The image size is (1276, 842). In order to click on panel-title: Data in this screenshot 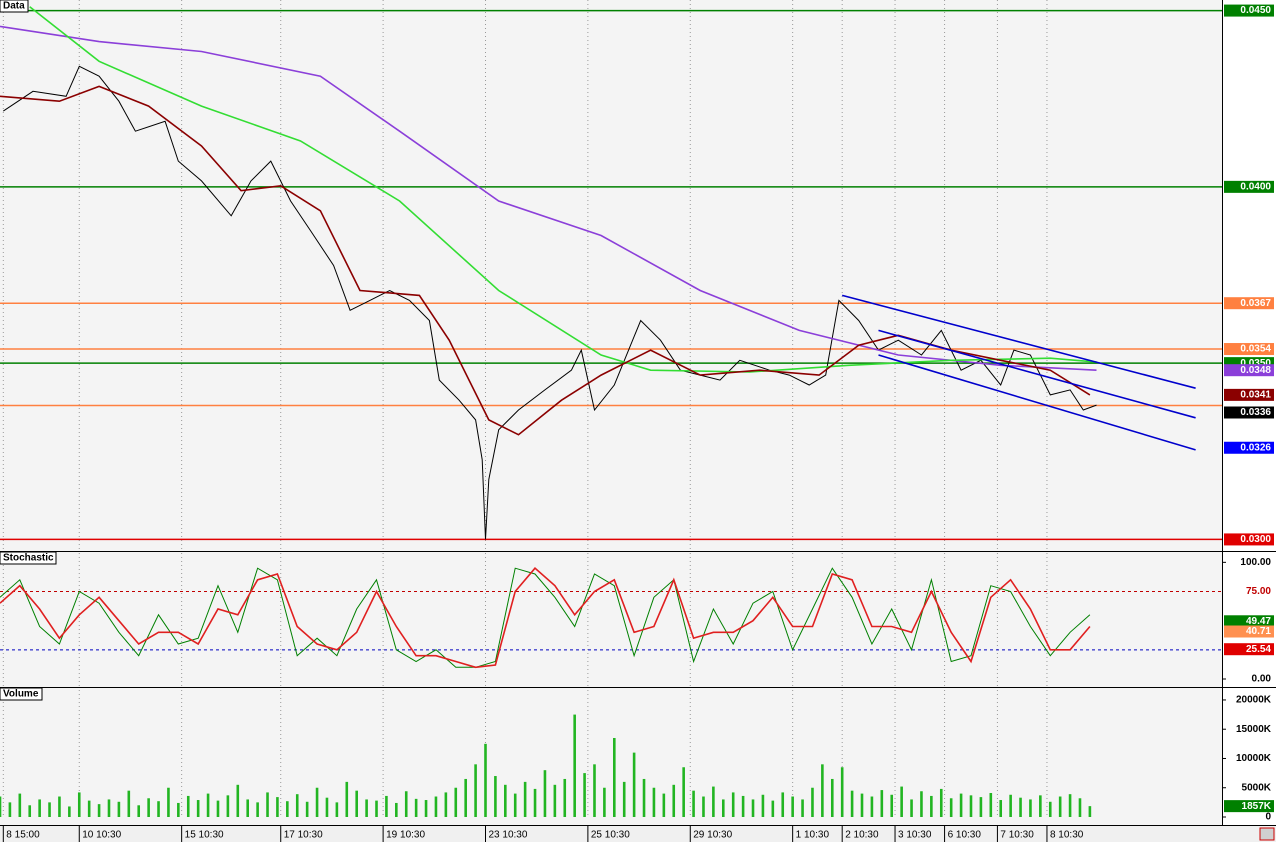, I will do `click(14, 6)`.